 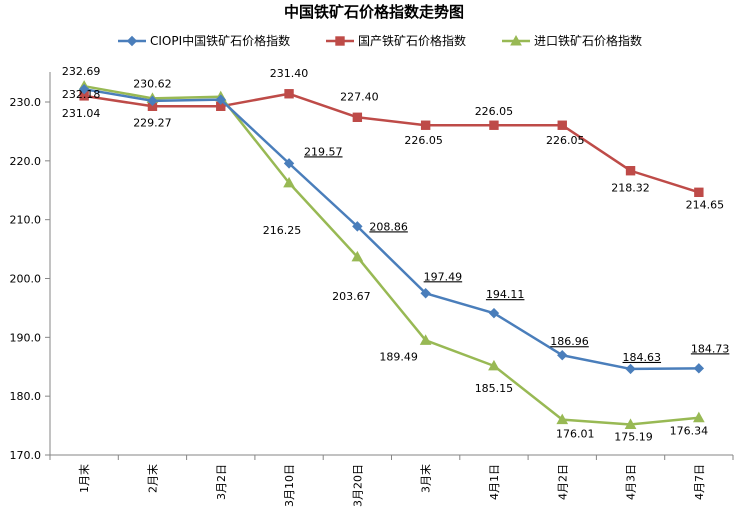 I want to click on data-label: 232.18, so click(x=81, y=94).